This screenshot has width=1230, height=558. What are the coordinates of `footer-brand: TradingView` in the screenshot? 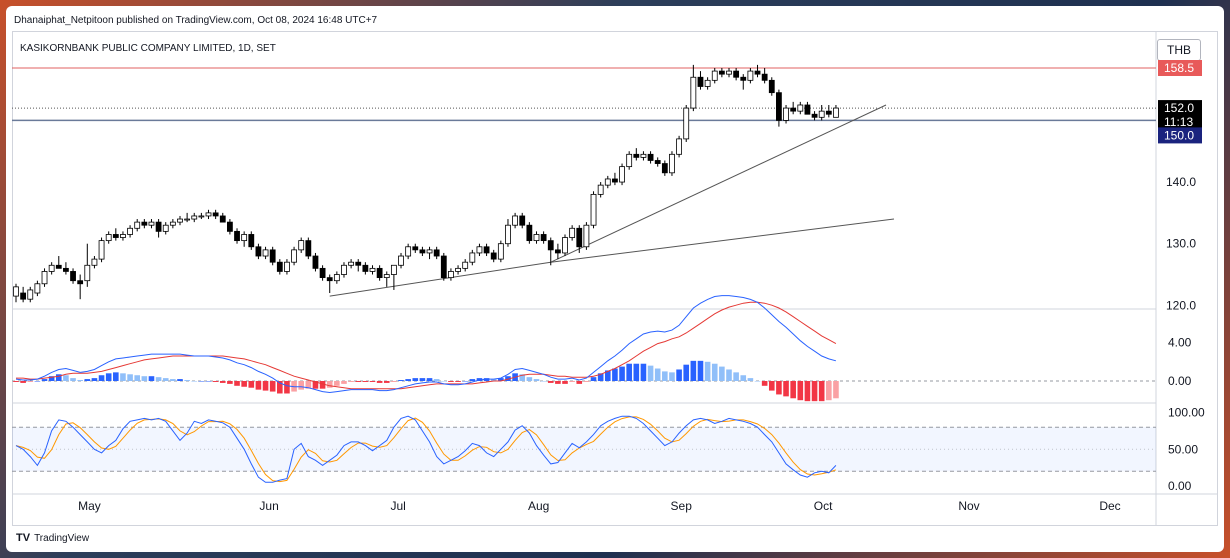 It's located at (62, 538).